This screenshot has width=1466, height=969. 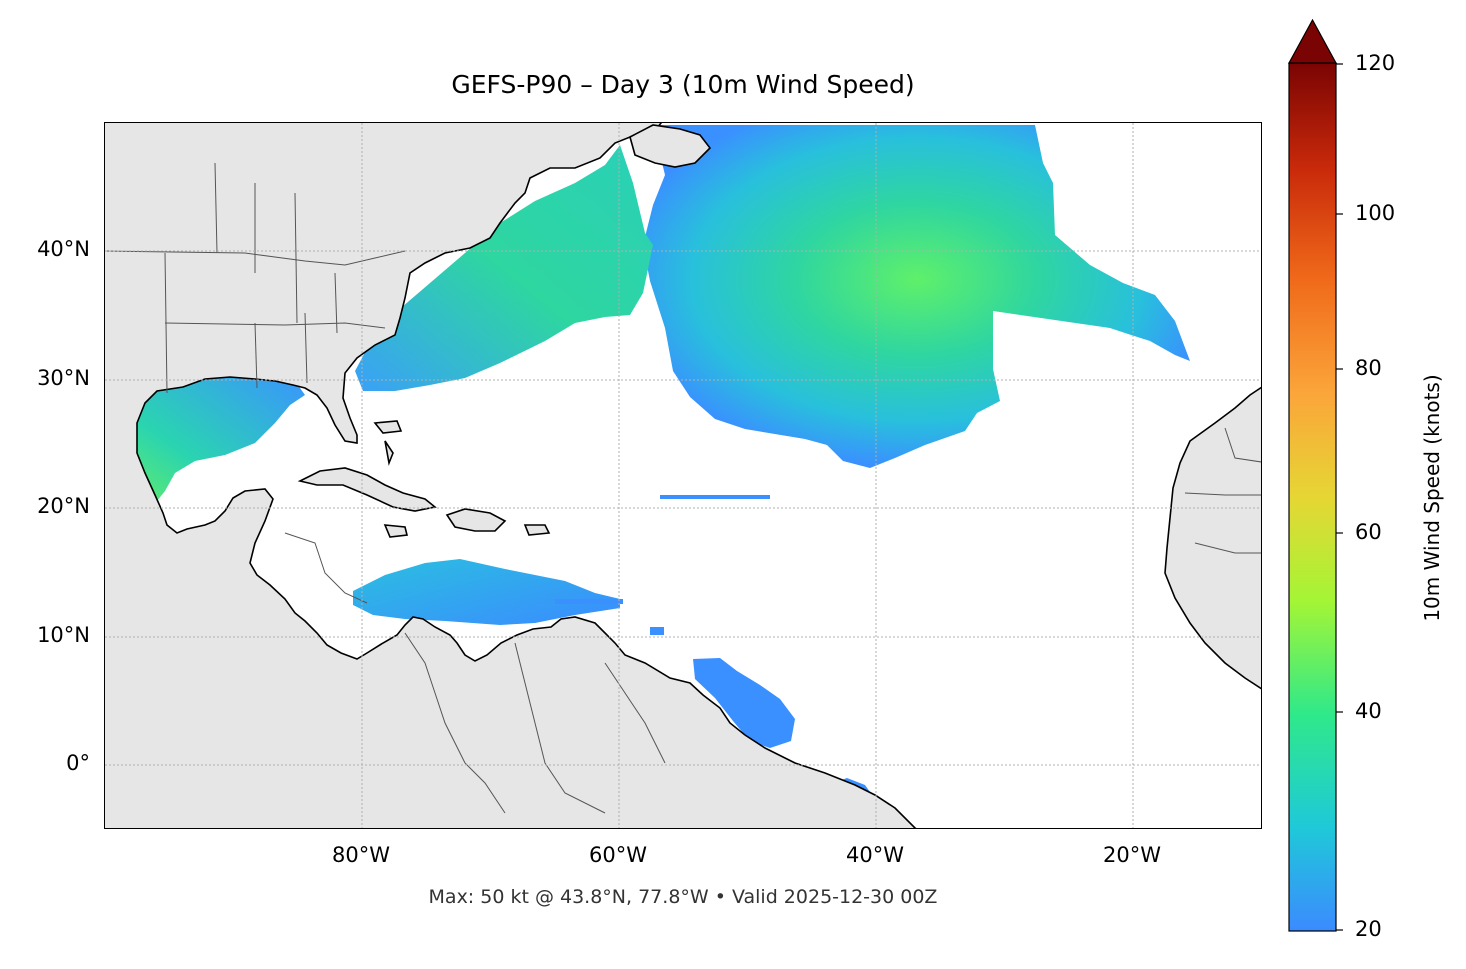 What do you see at coordinates (395, 531) in the screenshot?
I see `land-jamaica` at bounding box center [395, 531].